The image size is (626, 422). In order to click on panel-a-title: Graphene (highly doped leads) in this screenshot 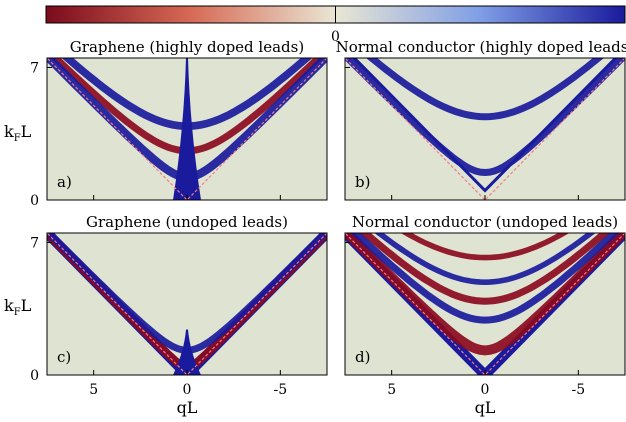, I will do `click(187, 47)`.